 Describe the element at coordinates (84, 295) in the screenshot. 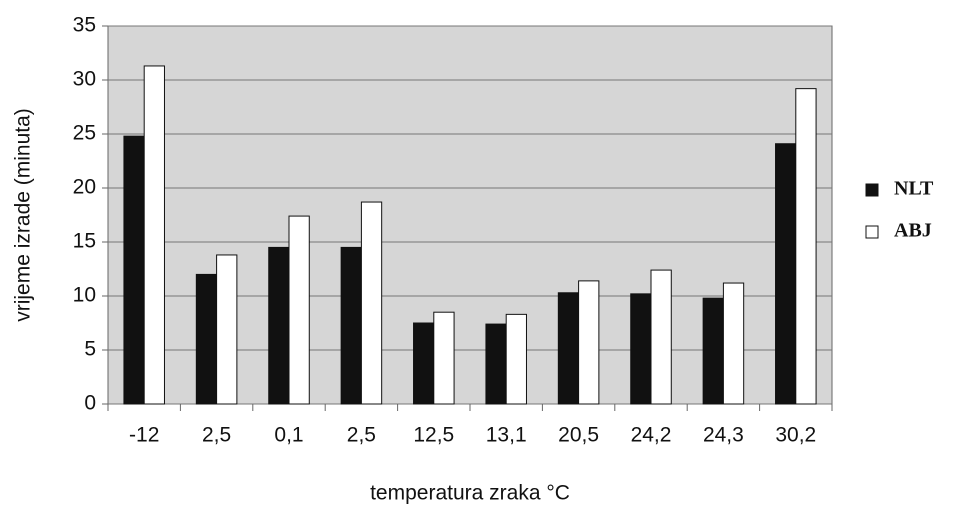

I see `y-tick-label: 10` at that location.